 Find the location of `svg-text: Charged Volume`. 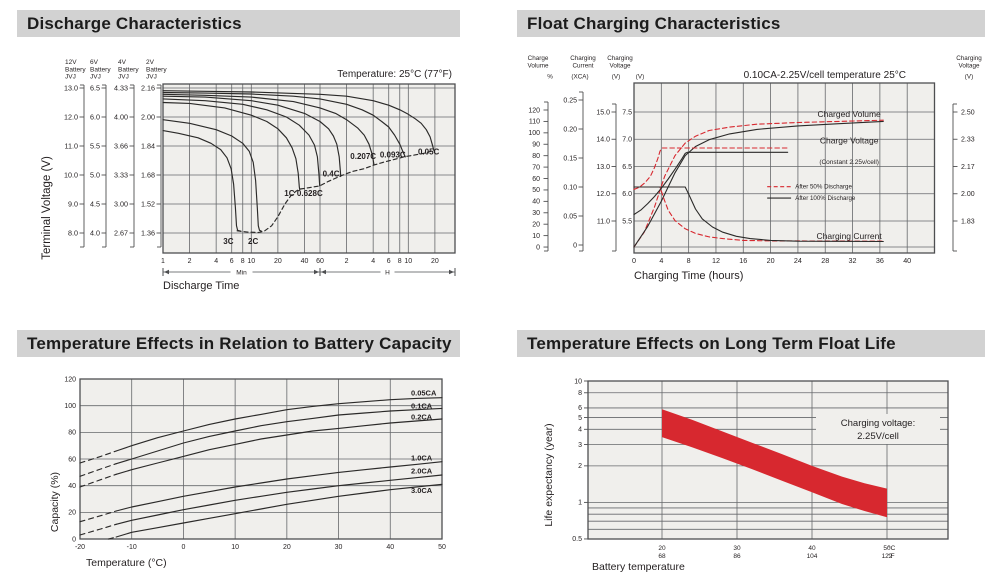

svg-text: Charged Volume is located at coordinates (849, 114).